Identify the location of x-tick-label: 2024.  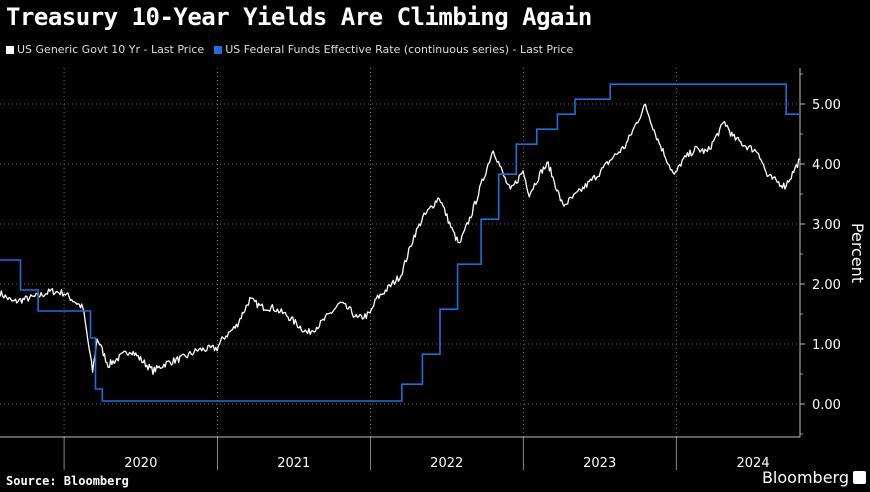
(753, 463).